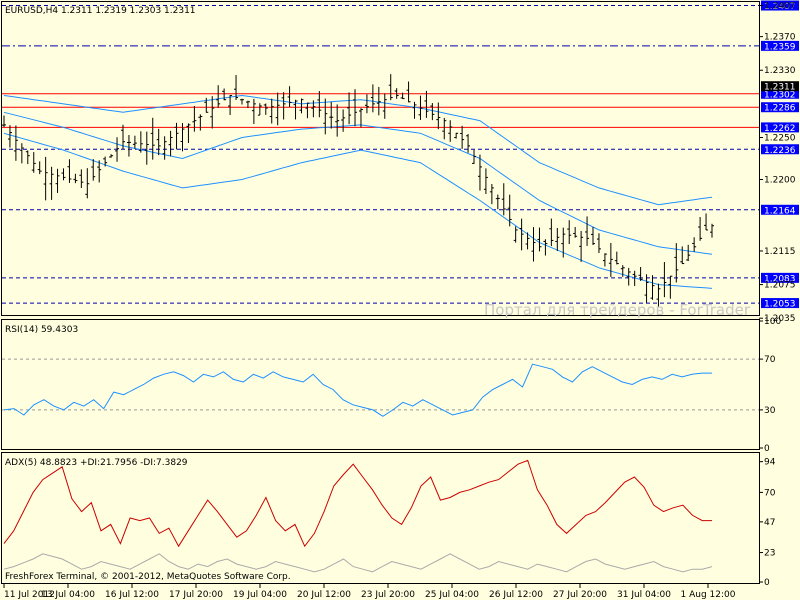  Describe the element at coordinates (780, 138) in the screenshot. I see `main-ytick-label-4: 1.2250` at that location.